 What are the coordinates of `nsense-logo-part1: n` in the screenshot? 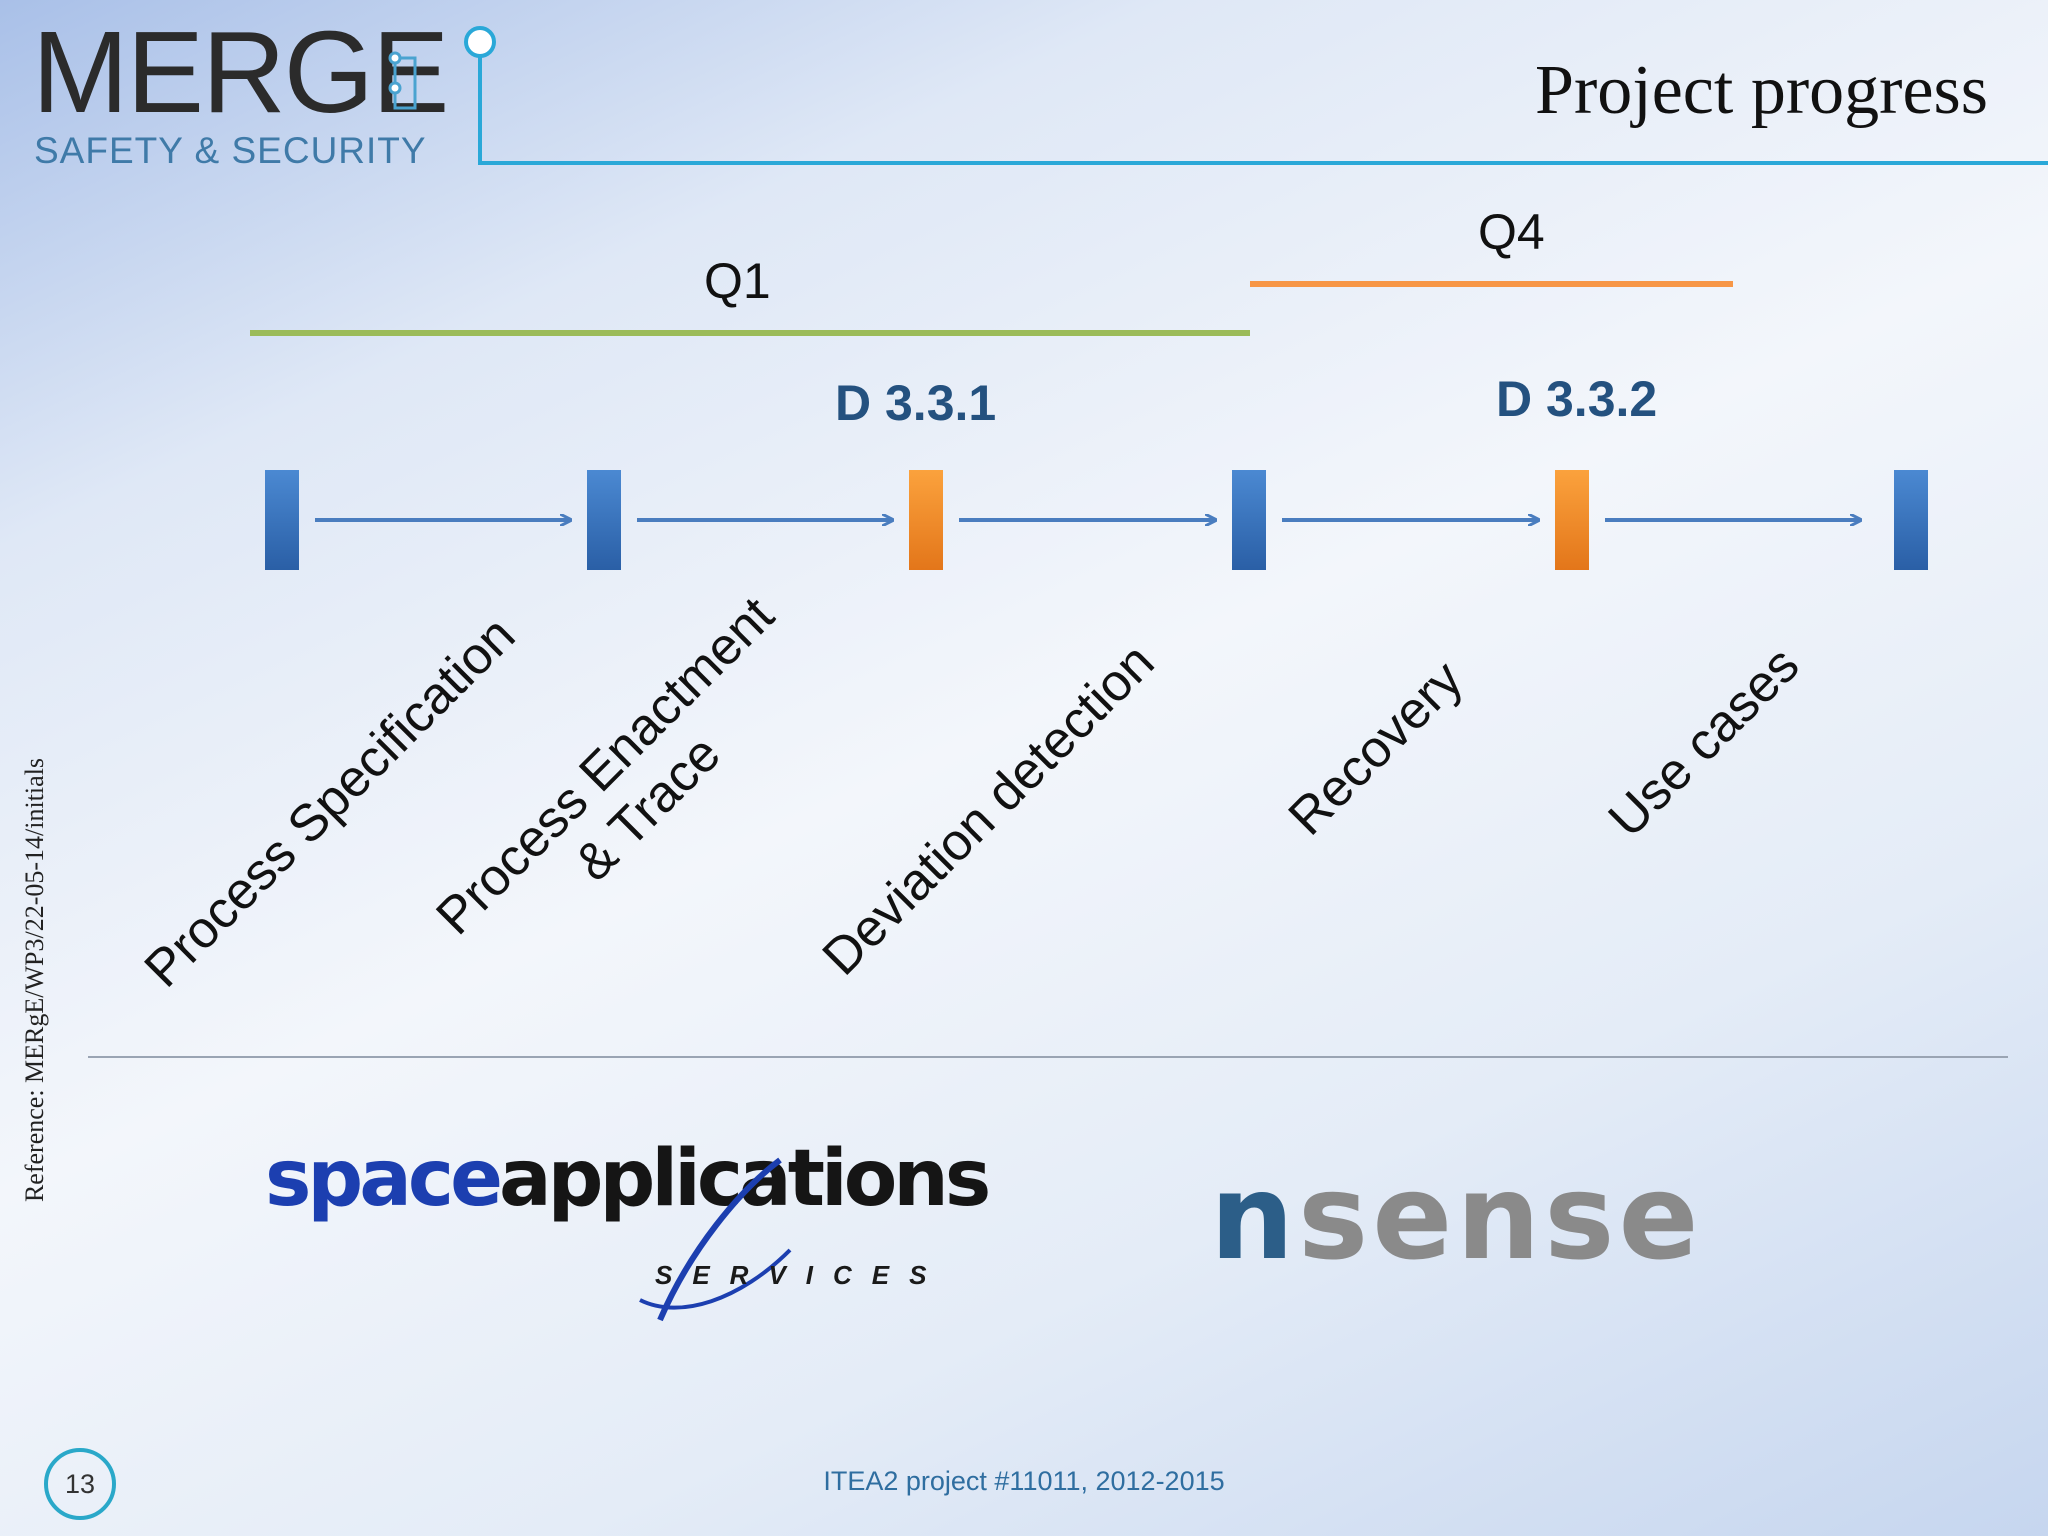 It's located at (1254, 1217).